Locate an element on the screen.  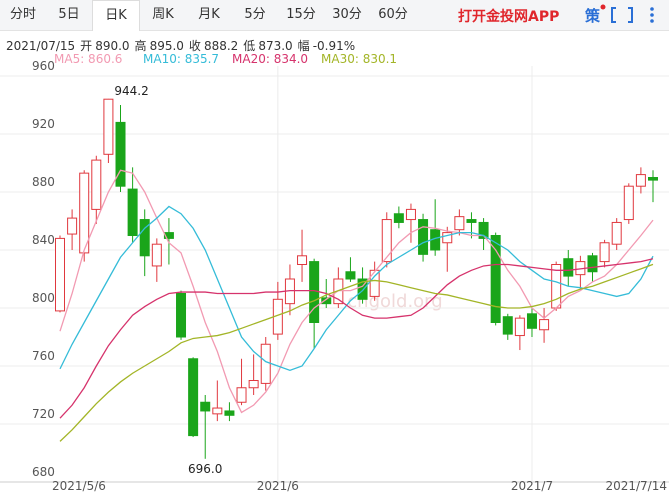
legend-entry: MA20: 834.0 is located at coordinates (270, 59).